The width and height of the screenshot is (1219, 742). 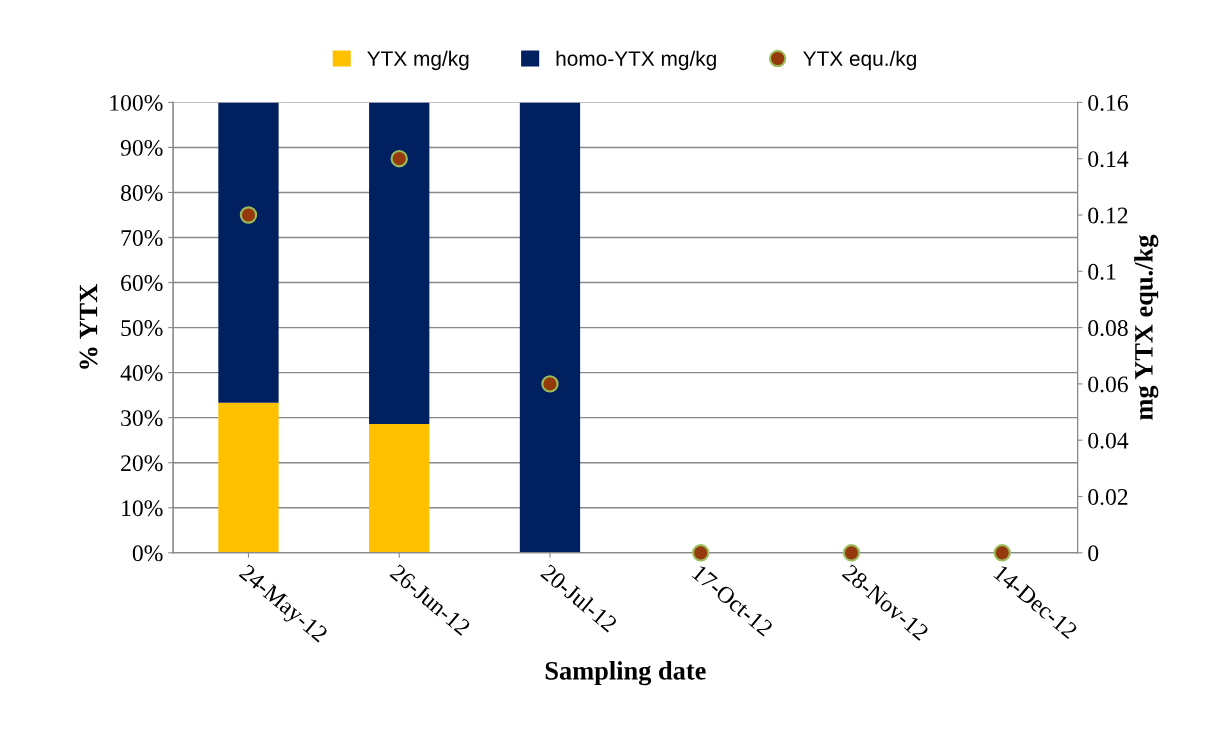 What do you see at coordinates (147, 553) in the screenshot?
I see `y-tick-label: 0%` at bounding box center [147, 553].